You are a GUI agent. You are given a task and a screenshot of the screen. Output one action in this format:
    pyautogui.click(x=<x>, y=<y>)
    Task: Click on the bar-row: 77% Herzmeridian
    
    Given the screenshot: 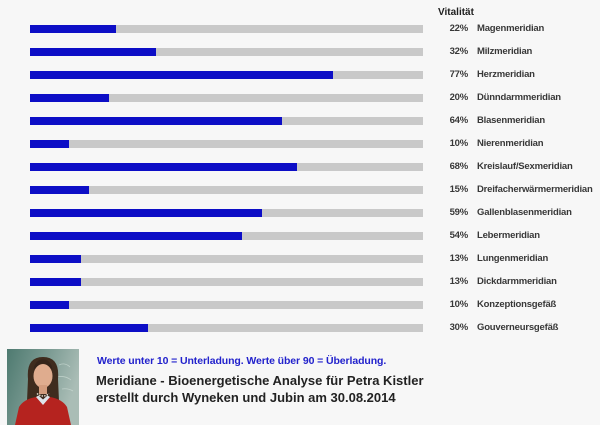 What is the action you would take?
    pyautogui.click(x=300, y=74)
    